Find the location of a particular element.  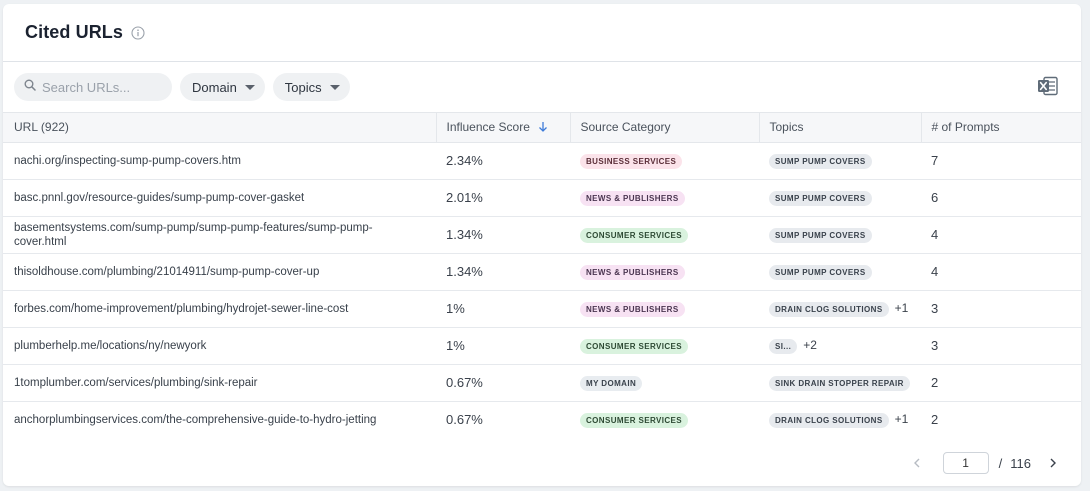

domain-filter-dropdown: Domain is located at coordinates (222, 87).